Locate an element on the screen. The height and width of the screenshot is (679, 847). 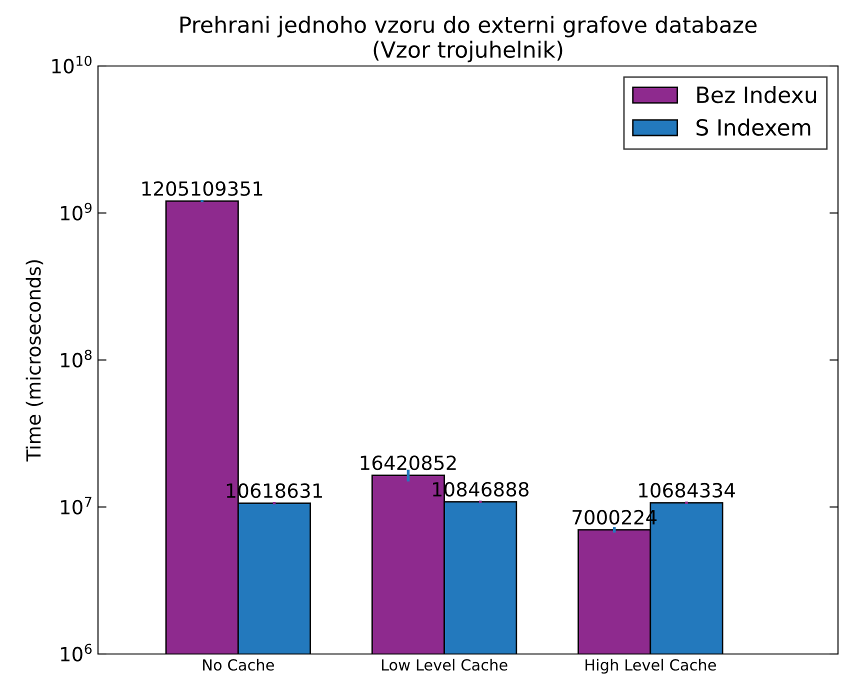
y-axis-title: Time (microseconds) is located at coordinates (35, 361).